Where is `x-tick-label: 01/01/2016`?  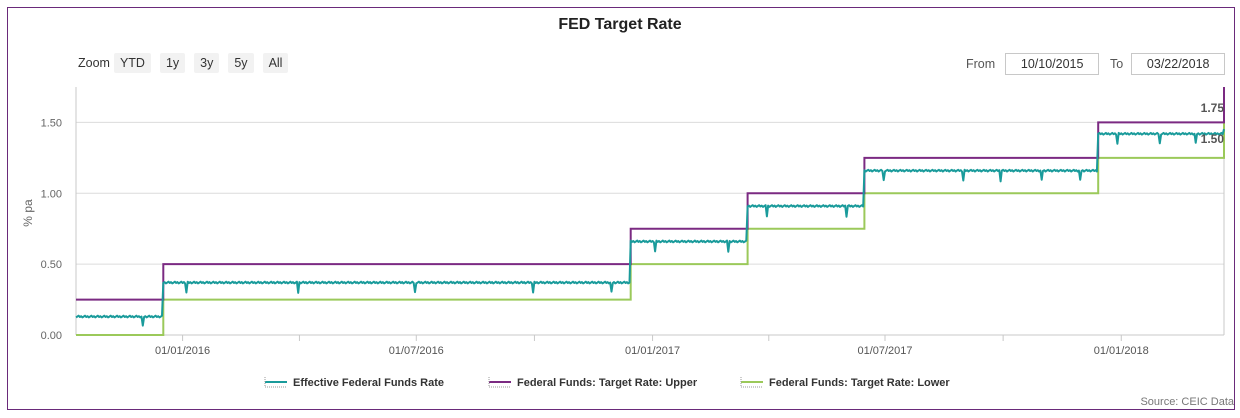
x-tick-label: 01/01/2016 is located at coordinates (182, 351).